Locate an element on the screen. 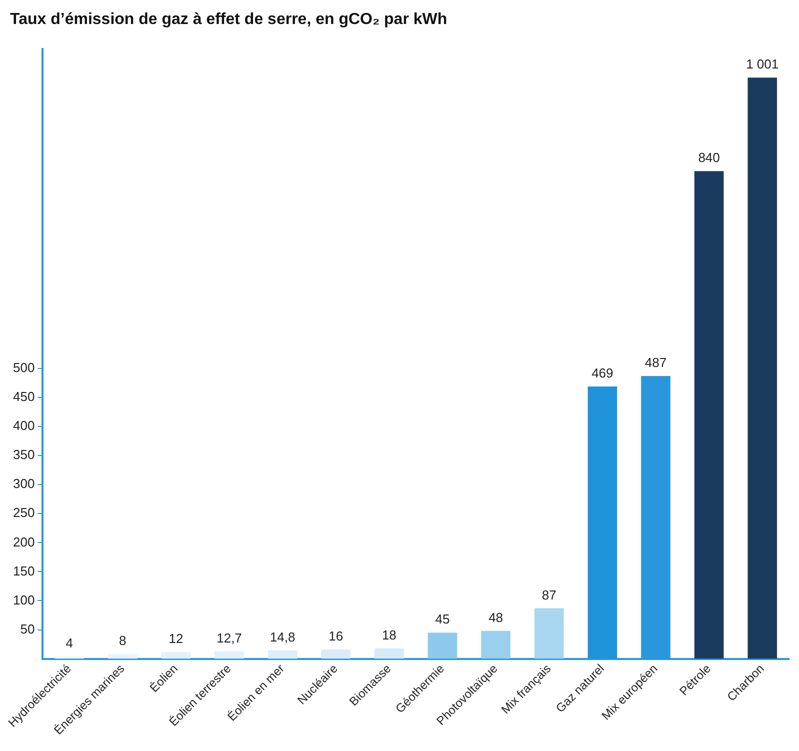  y-tick-label: 100 is located at coordinates (23, 600).